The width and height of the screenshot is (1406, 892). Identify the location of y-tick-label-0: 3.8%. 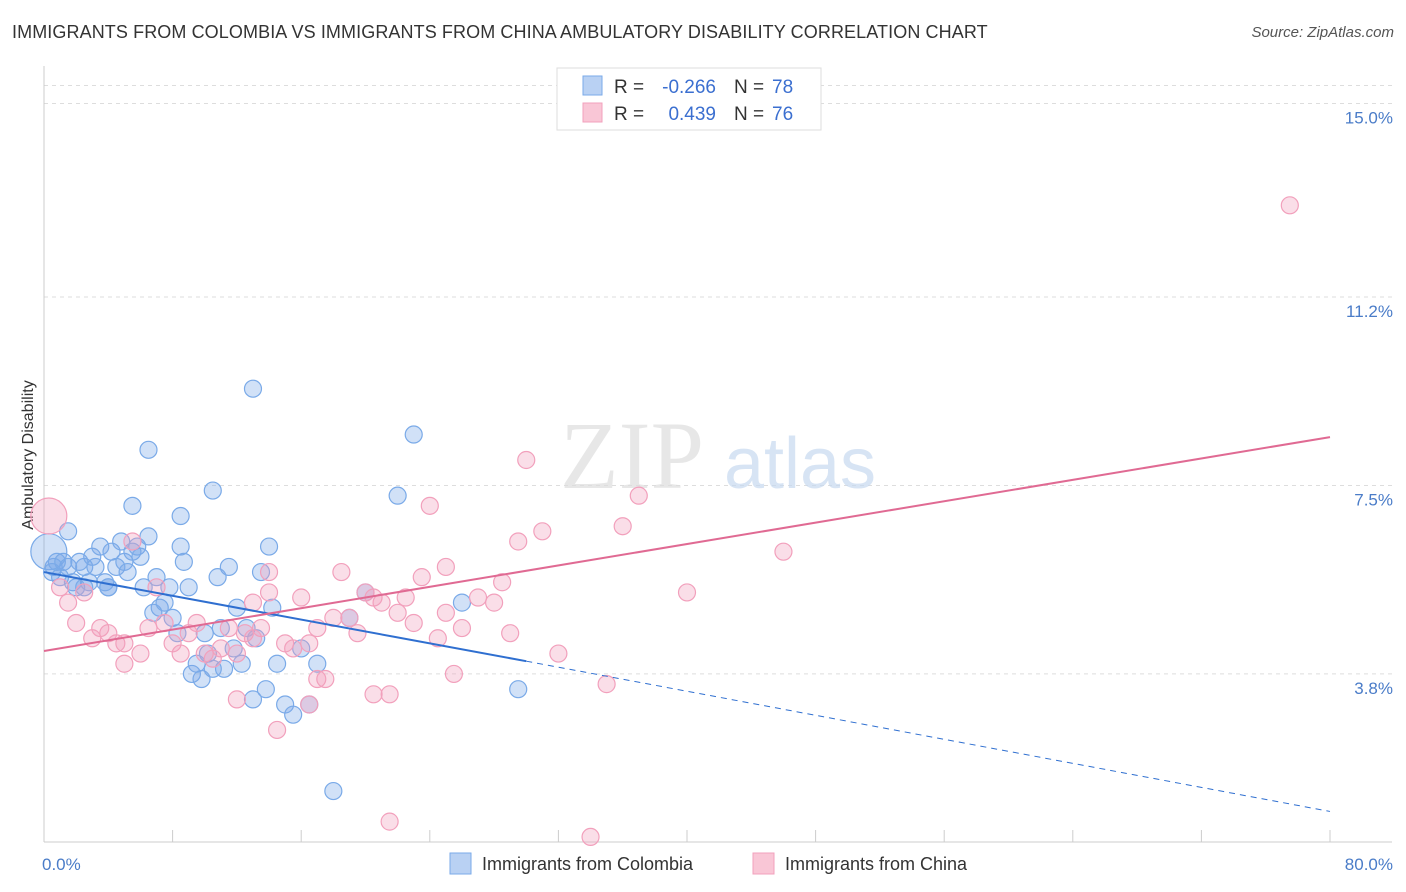
(1373, 688).